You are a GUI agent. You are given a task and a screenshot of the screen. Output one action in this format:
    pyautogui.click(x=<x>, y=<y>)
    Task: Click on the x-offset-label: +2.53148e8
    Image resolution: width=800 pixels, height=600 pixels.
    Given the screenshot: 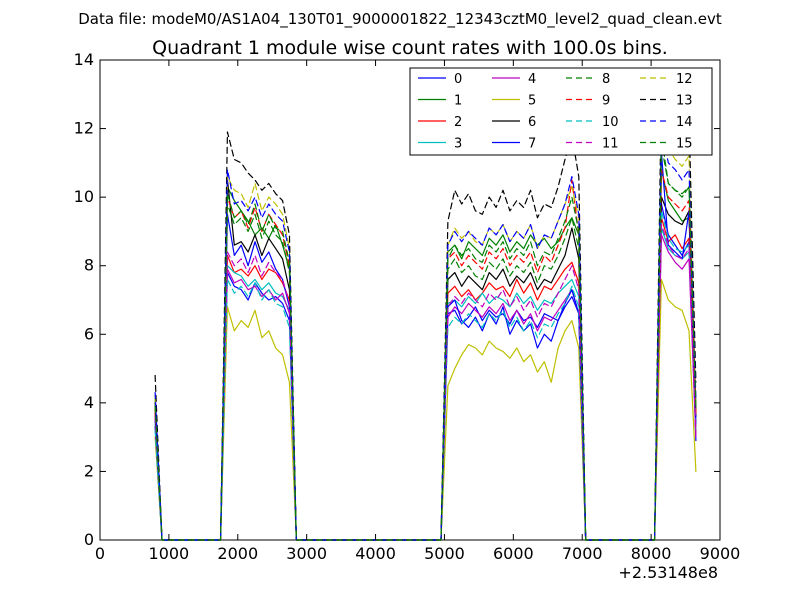 What is the action you would take?
    pyautogui.click(x=668, y=572)
    